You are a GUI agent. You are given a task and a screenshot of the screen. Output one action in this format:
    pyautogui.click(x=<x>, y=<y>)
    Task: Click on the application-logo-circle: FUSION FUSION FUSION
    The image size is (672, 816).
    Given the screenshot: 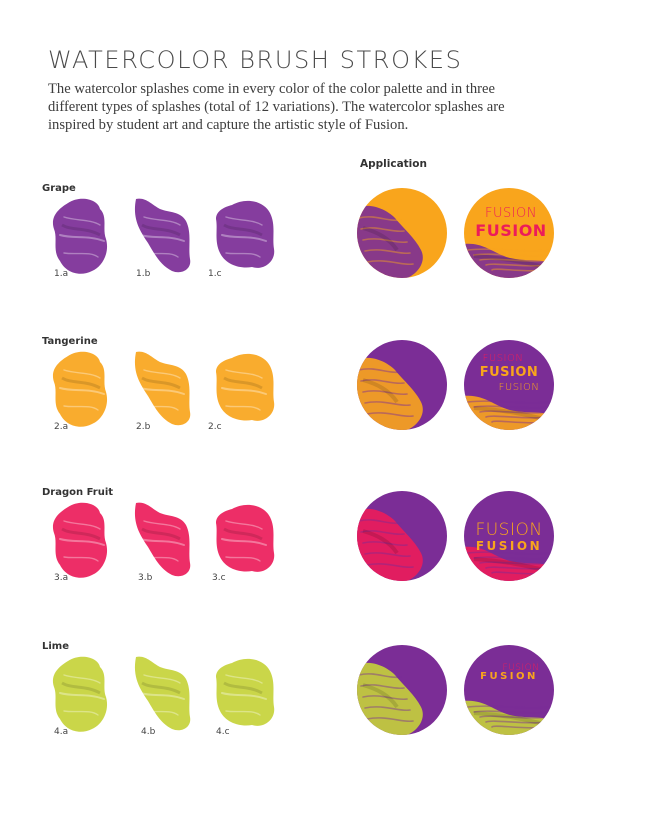 What is the action you would take?
    pyautogui.click(x=509, y=385)
    